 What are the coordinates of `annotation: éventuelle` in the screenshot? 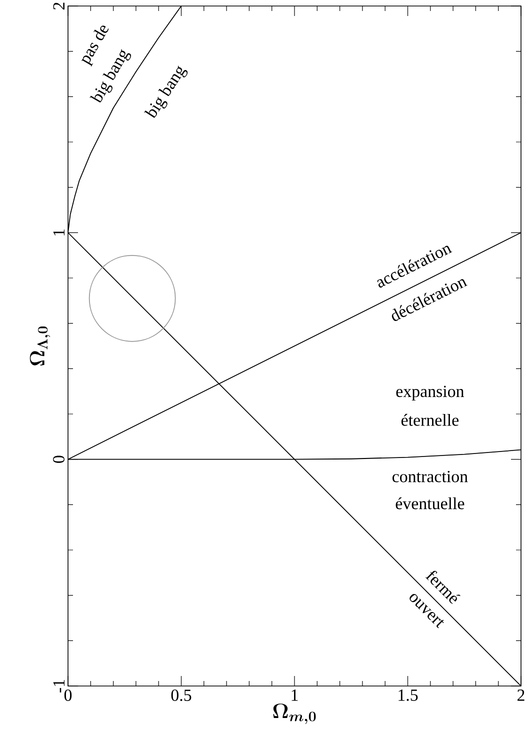 It's located at (430, 503).